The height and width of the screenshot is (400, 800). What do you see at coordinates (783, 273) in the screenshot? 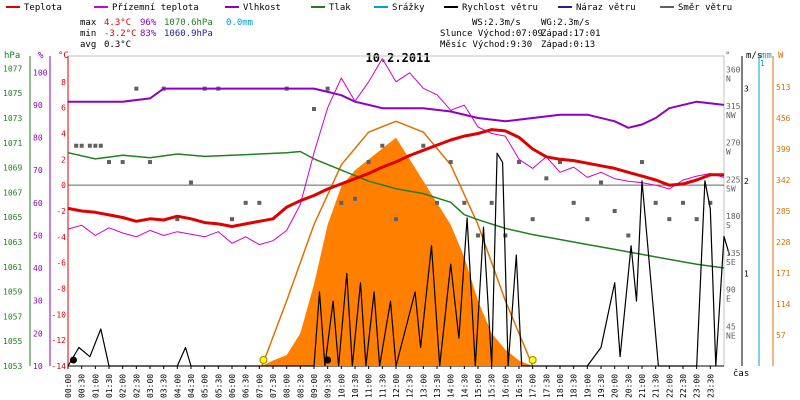
I see `w-tick-label: 171` at bounding box center [783, 273].